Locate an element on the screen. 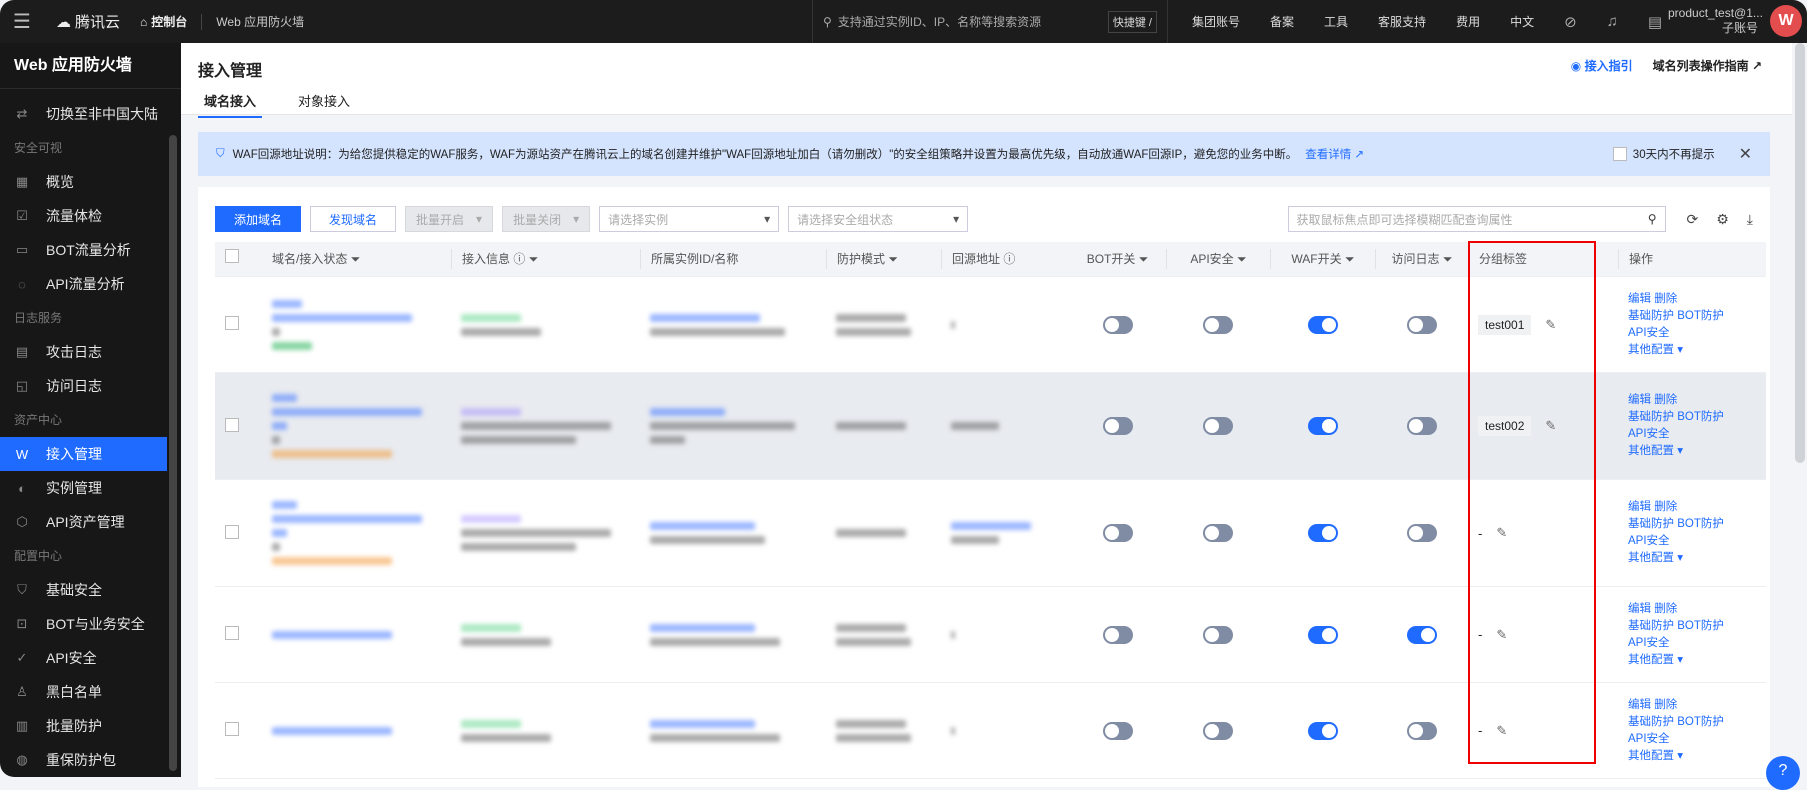 The height and width of the screenshot is (790, 1807). sidebar-item: ▤ 攻击日志 is located at coordinates (58, 352).